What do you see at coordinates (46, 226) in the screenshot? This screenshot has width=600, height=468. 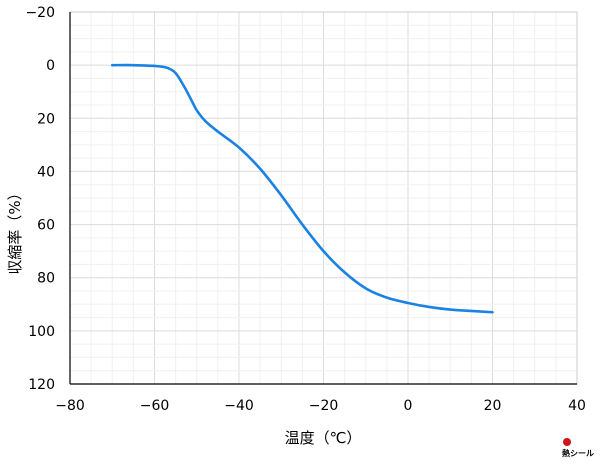 I see `y-tick-label: 60` at bounding box center [46, 226].